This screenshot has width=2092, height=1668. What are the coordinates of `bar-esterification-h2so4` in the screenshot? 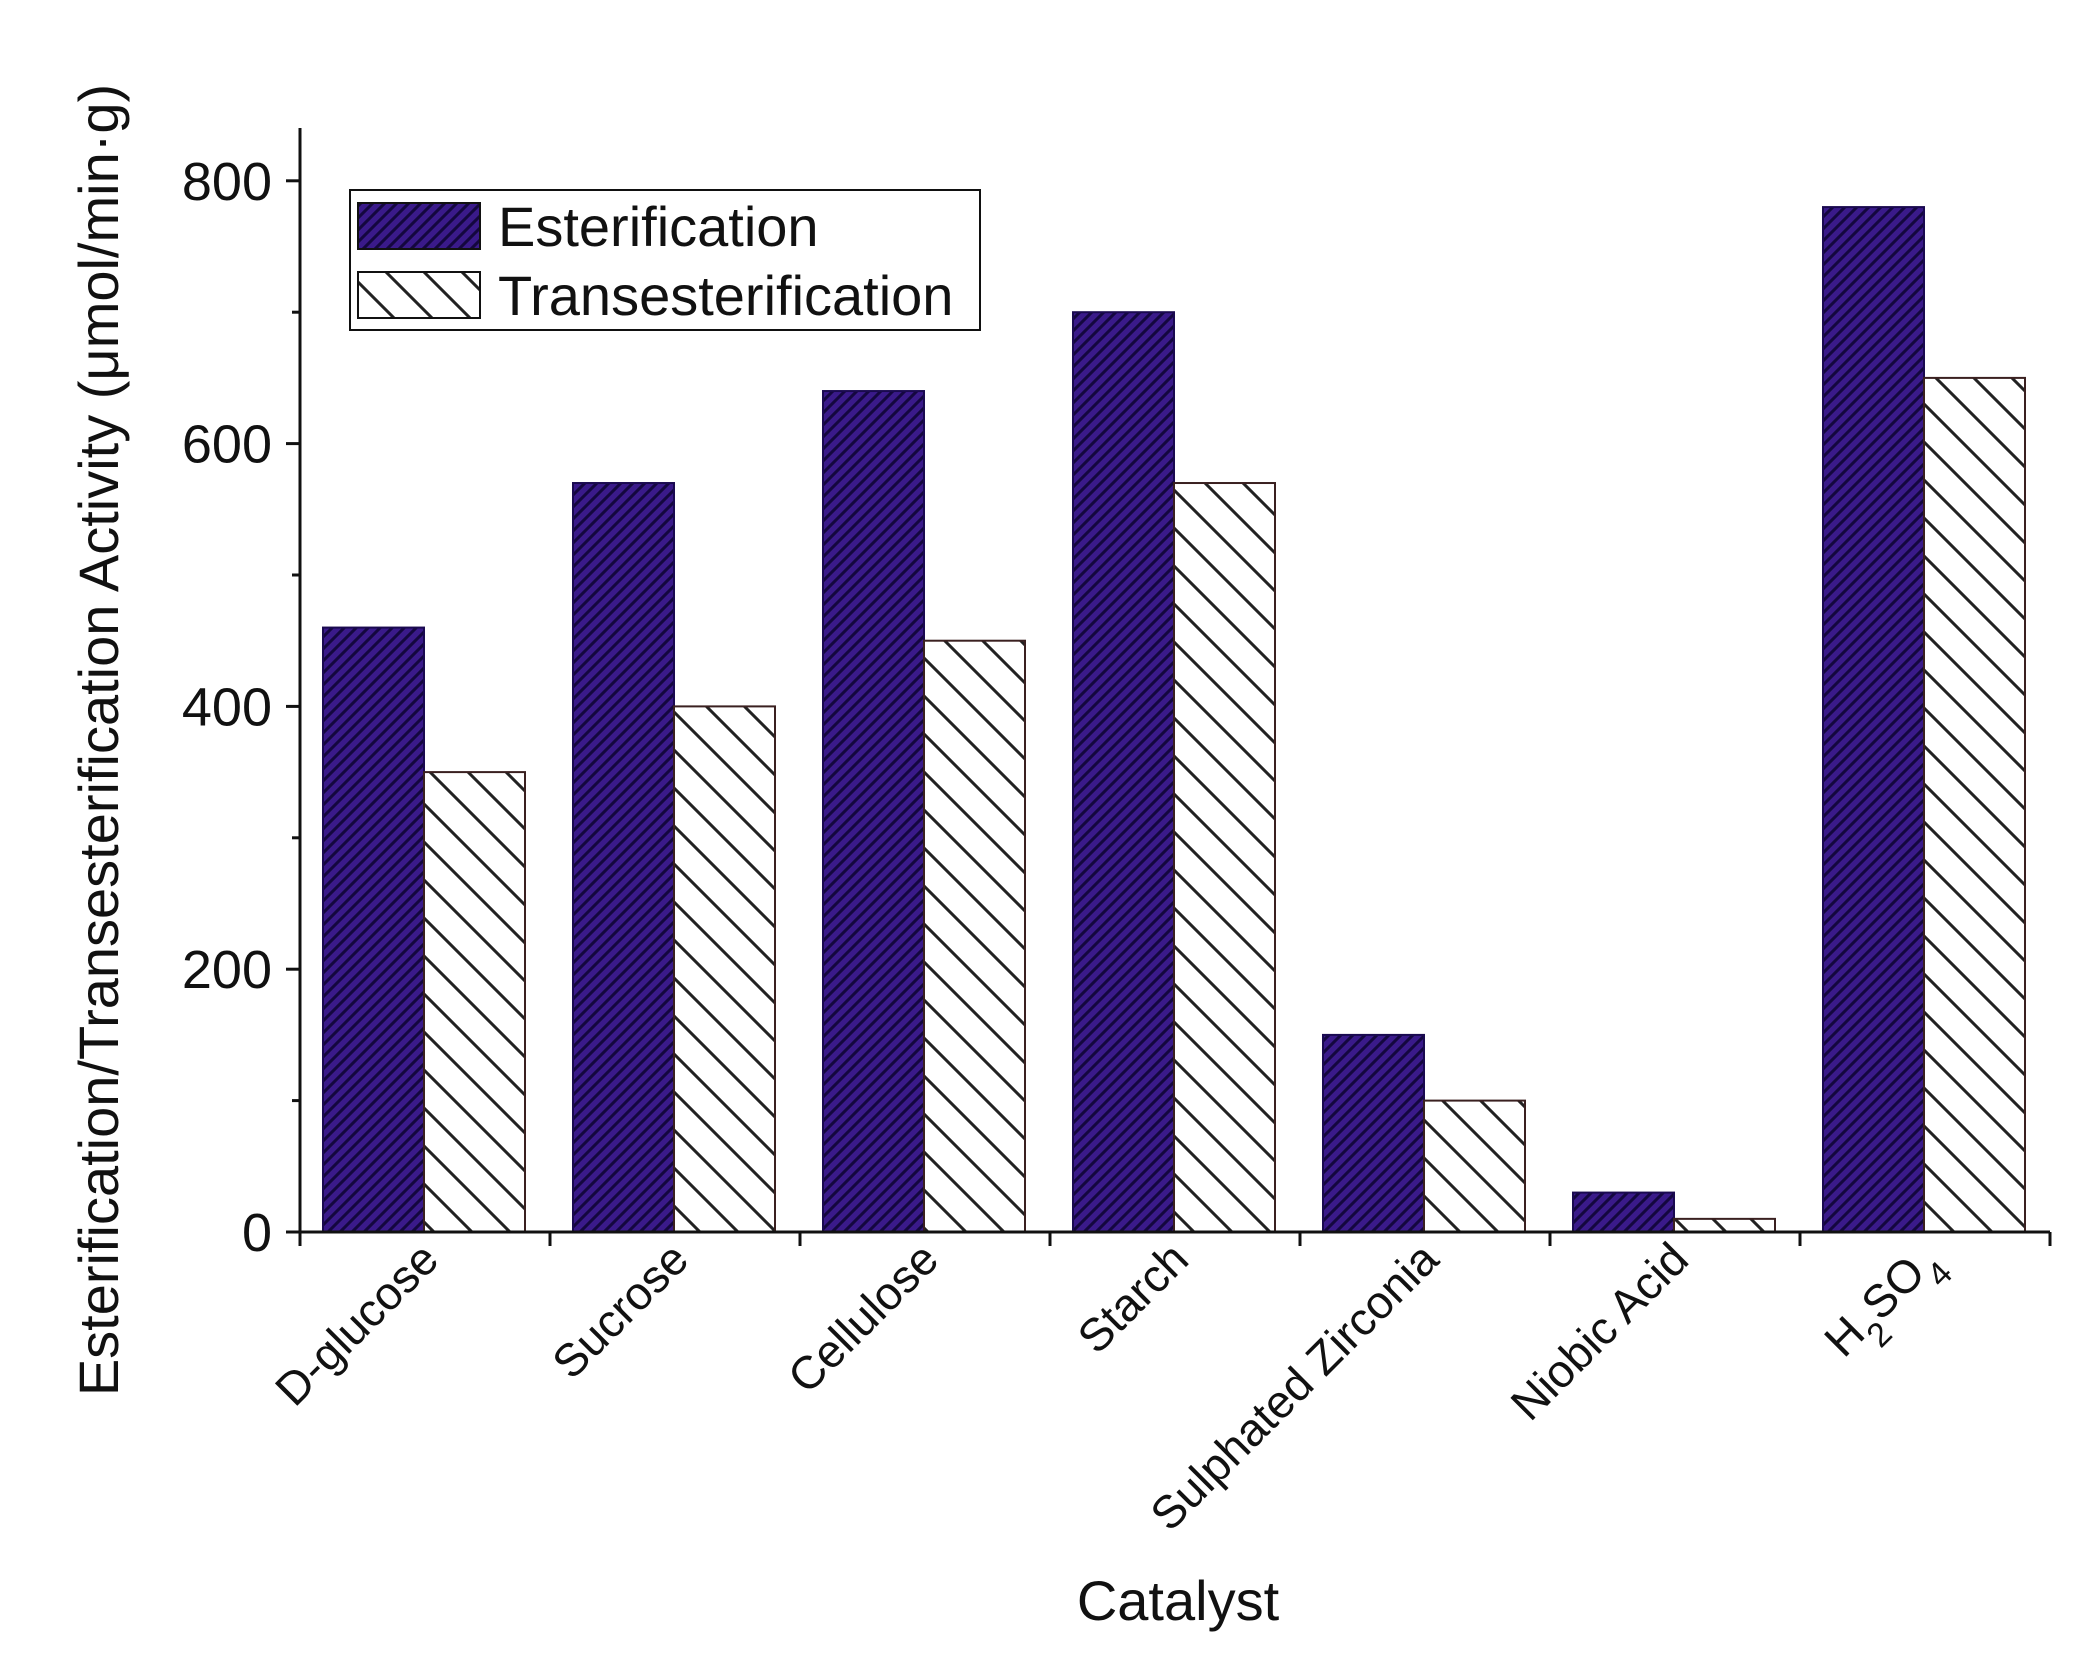 It's located at (1873, 720).